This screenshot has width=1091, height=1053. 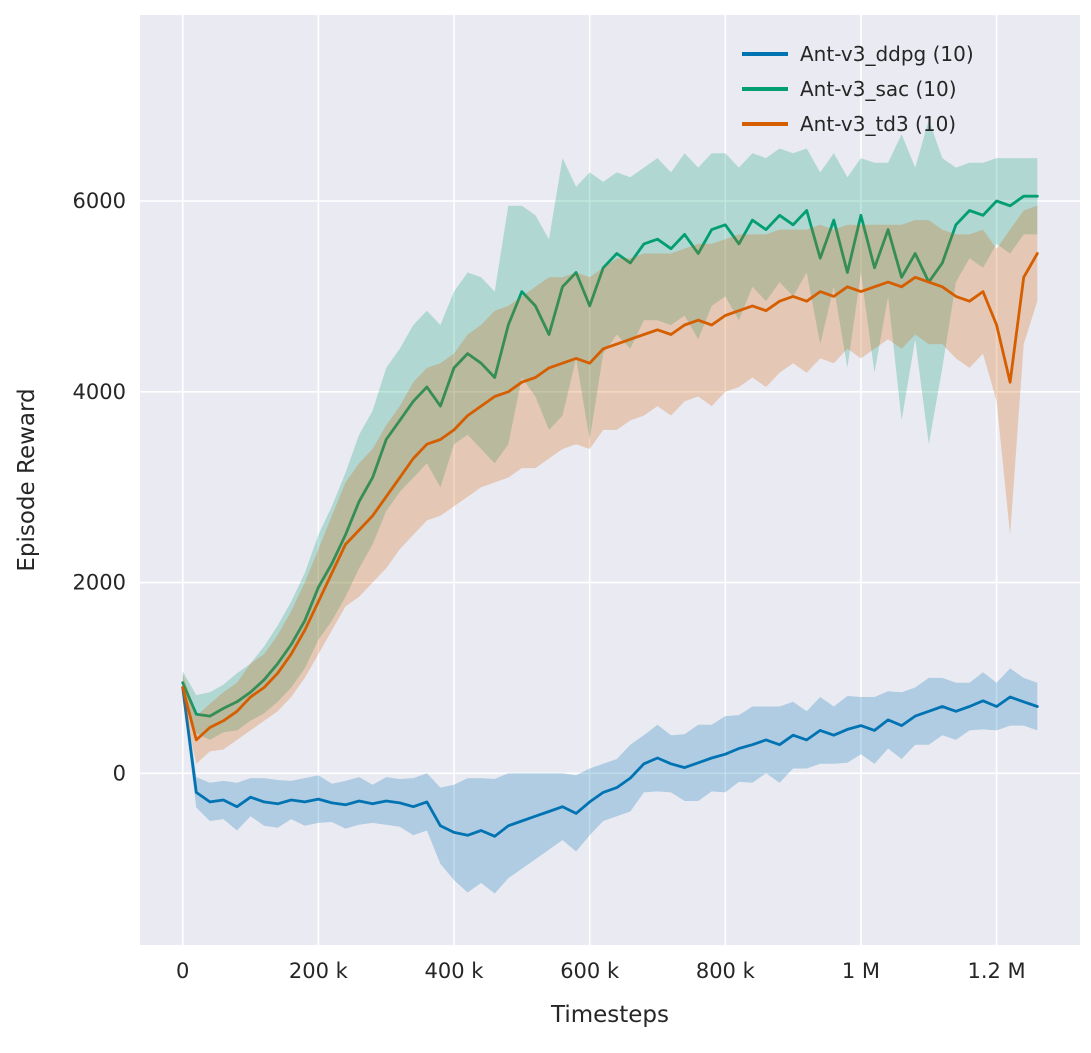 I want to click on y-tick-label-2: 4000, so click(x=99, y=392).